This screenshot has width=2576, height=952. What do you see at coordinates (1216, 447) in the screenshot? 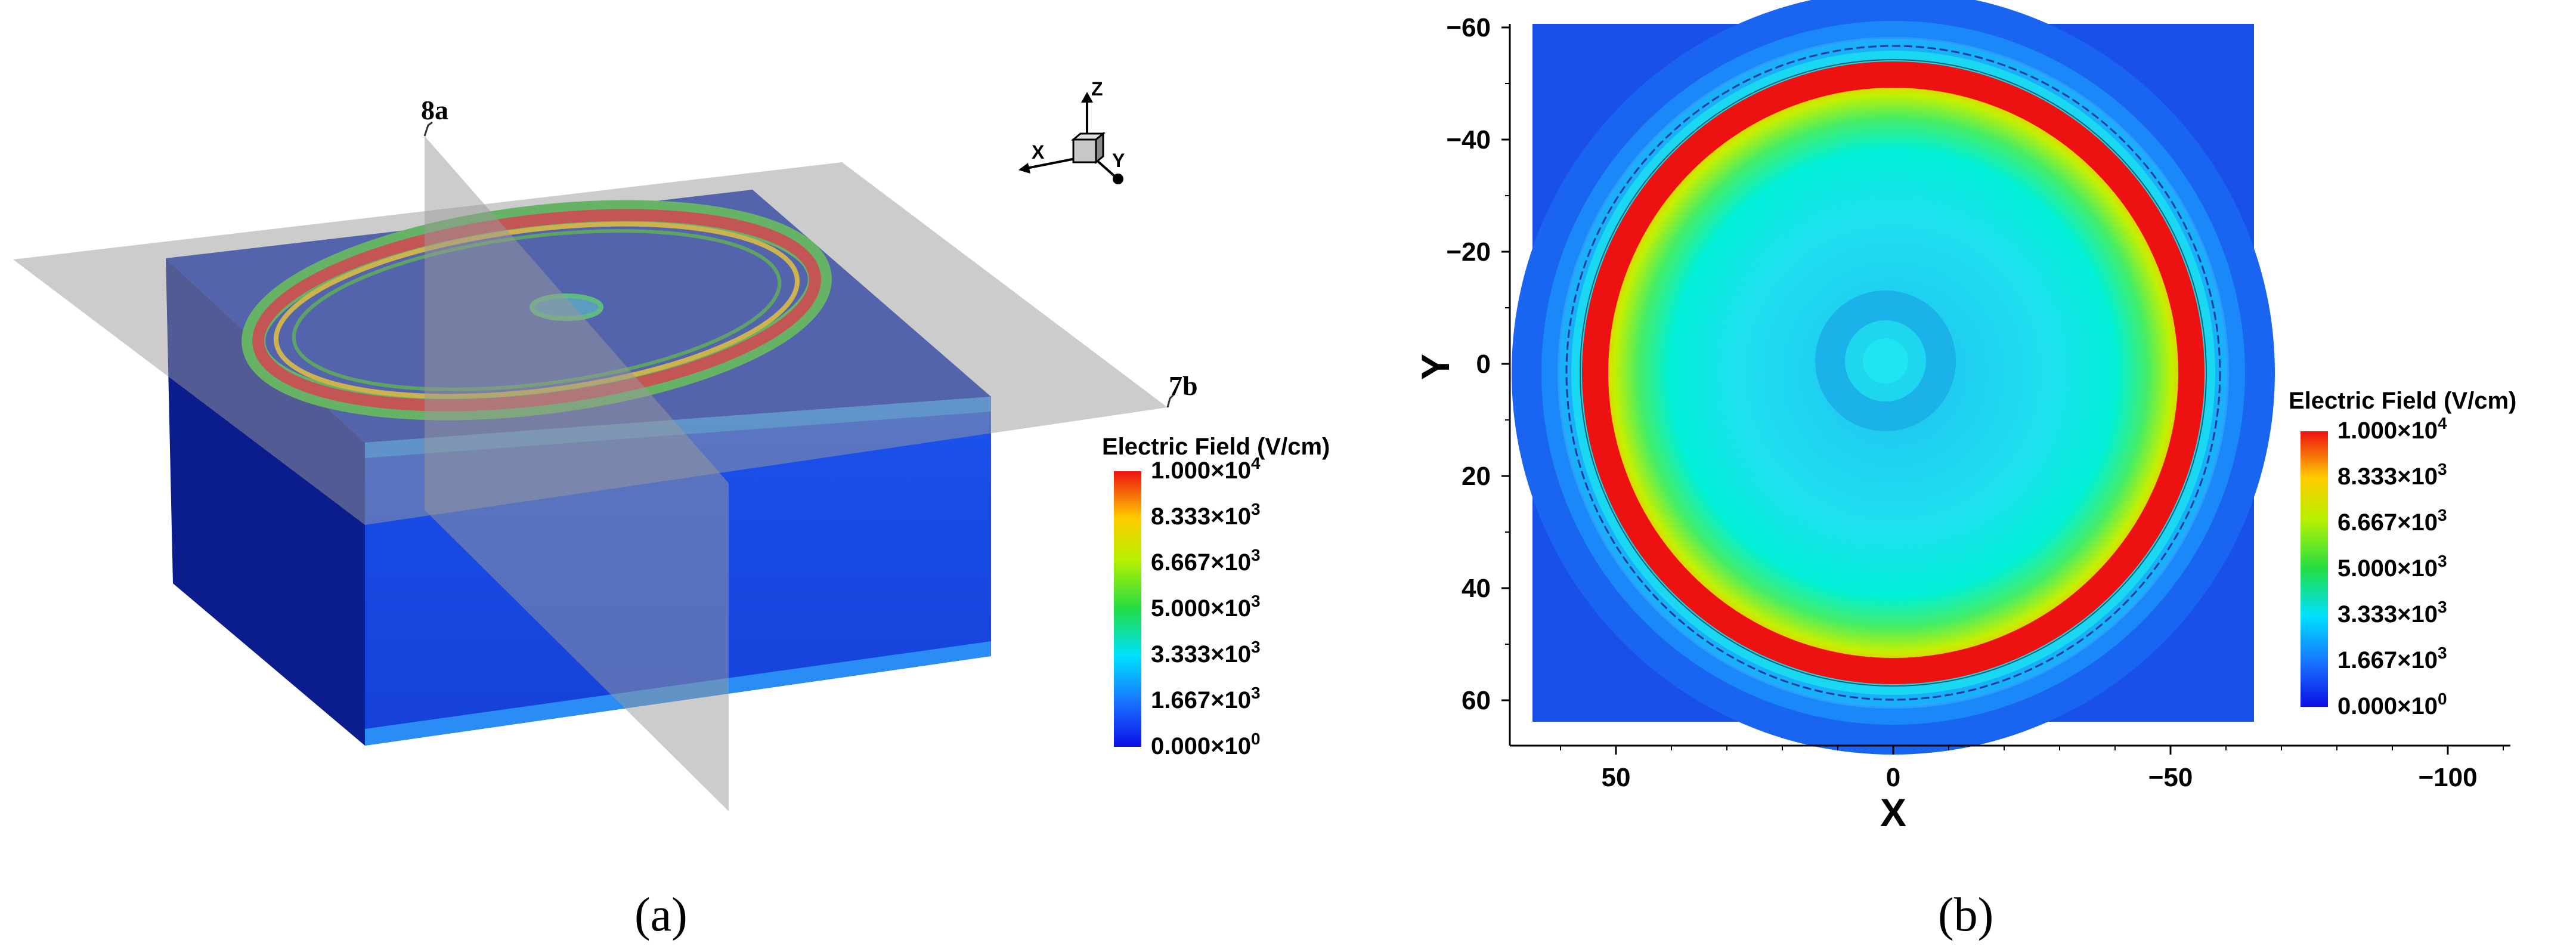
I see `legend-a-title: Electric Field (V/cm)` at bounding box center [1216, 447].